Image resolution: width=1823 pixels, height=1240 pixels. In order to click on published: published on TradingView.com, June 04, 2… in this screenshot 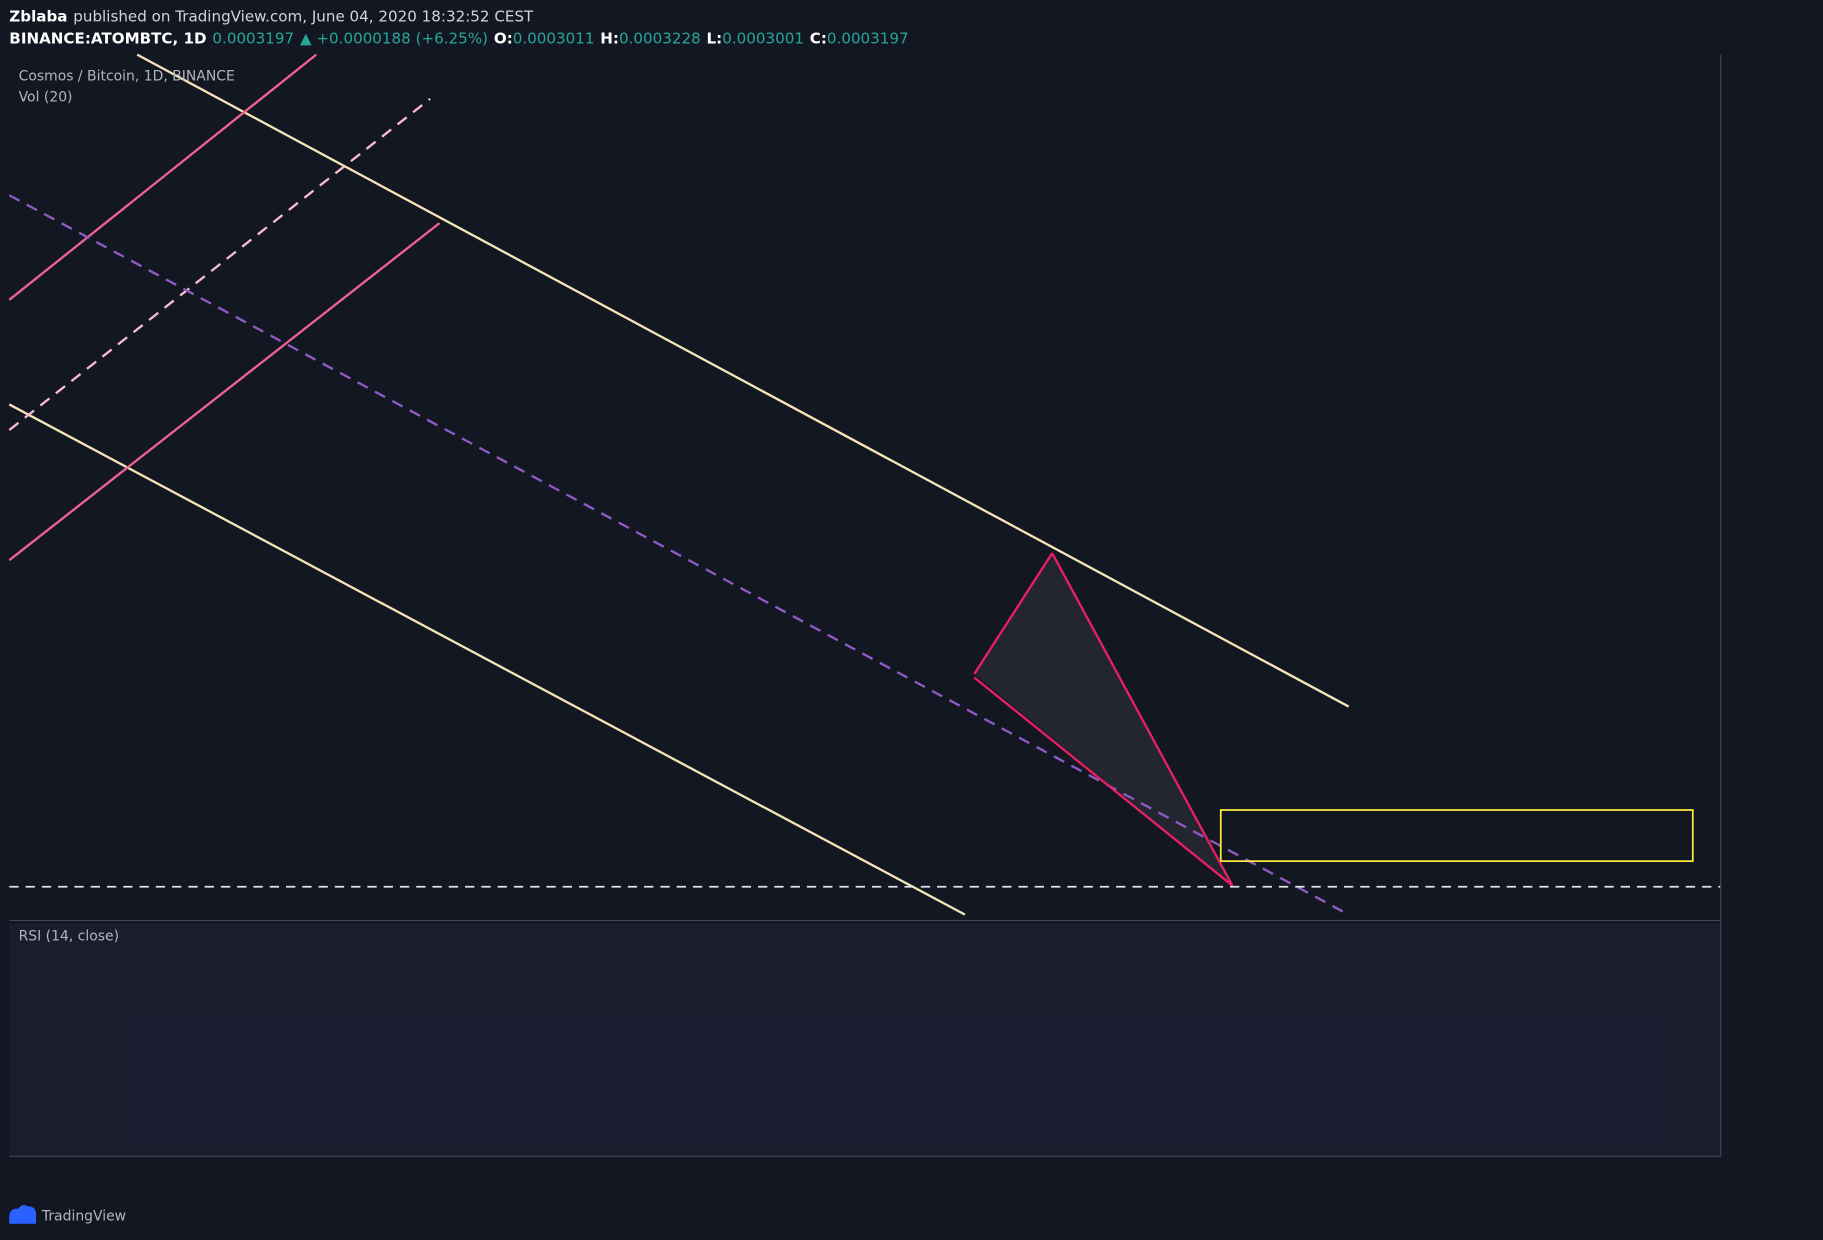, I will do `click(303, 16)`.